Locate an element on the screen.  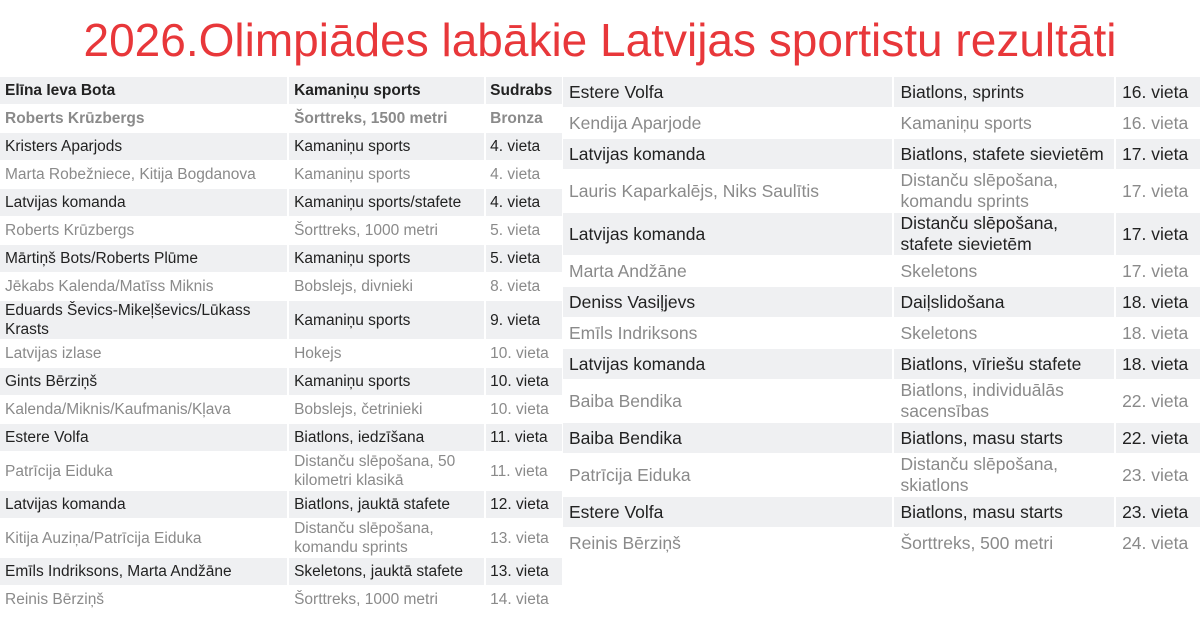
athlete-cell: Kendija Aparjode is located at coordinates (728, 123).